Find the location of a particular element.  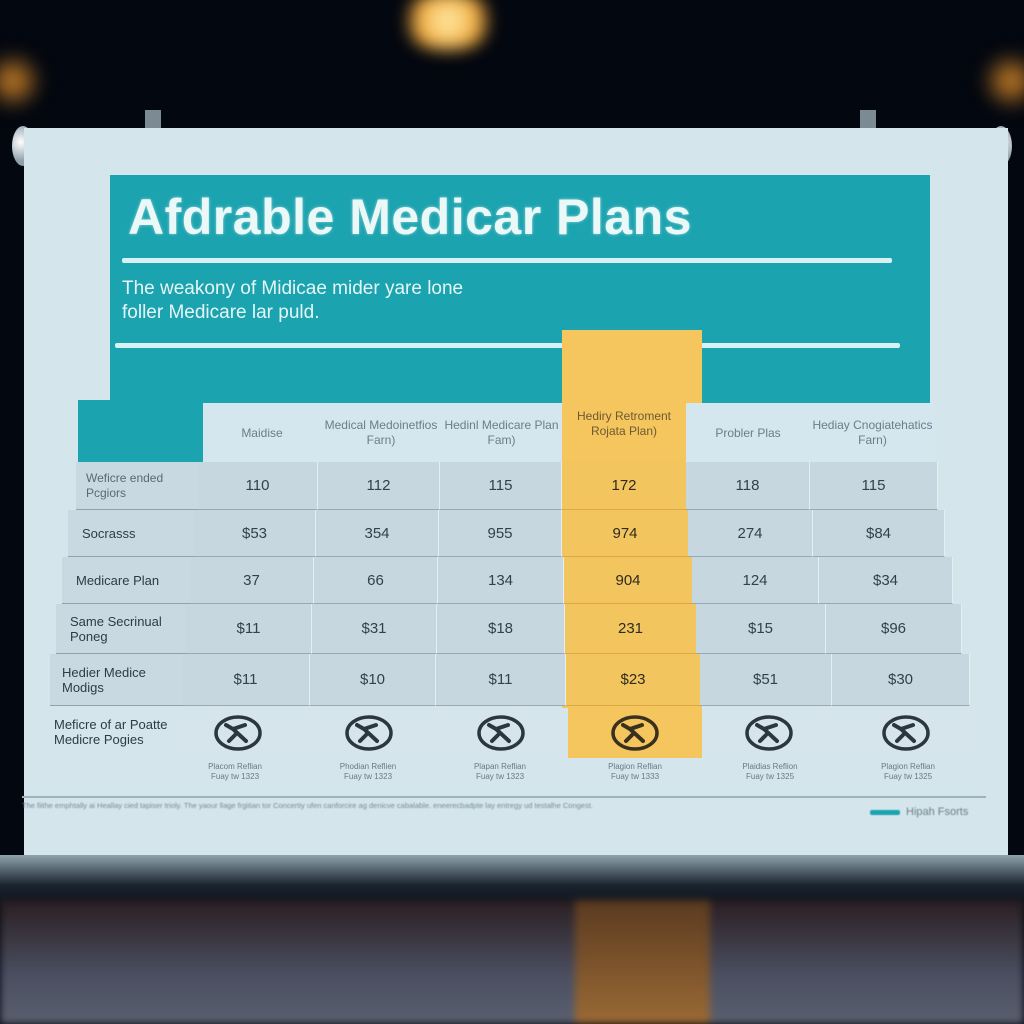

legend-label: Hipah Fsorts is located at coordinates (937, 812).